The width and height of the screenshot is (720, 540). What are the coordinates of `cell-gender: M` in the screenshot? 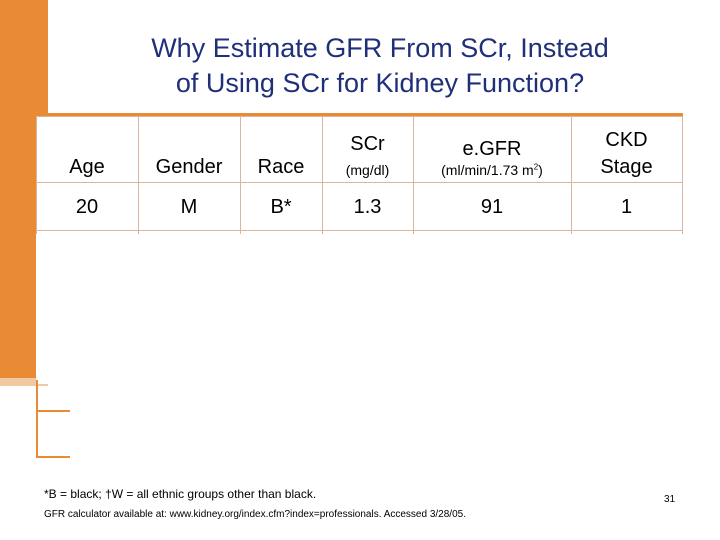 It's located at (189, 207).